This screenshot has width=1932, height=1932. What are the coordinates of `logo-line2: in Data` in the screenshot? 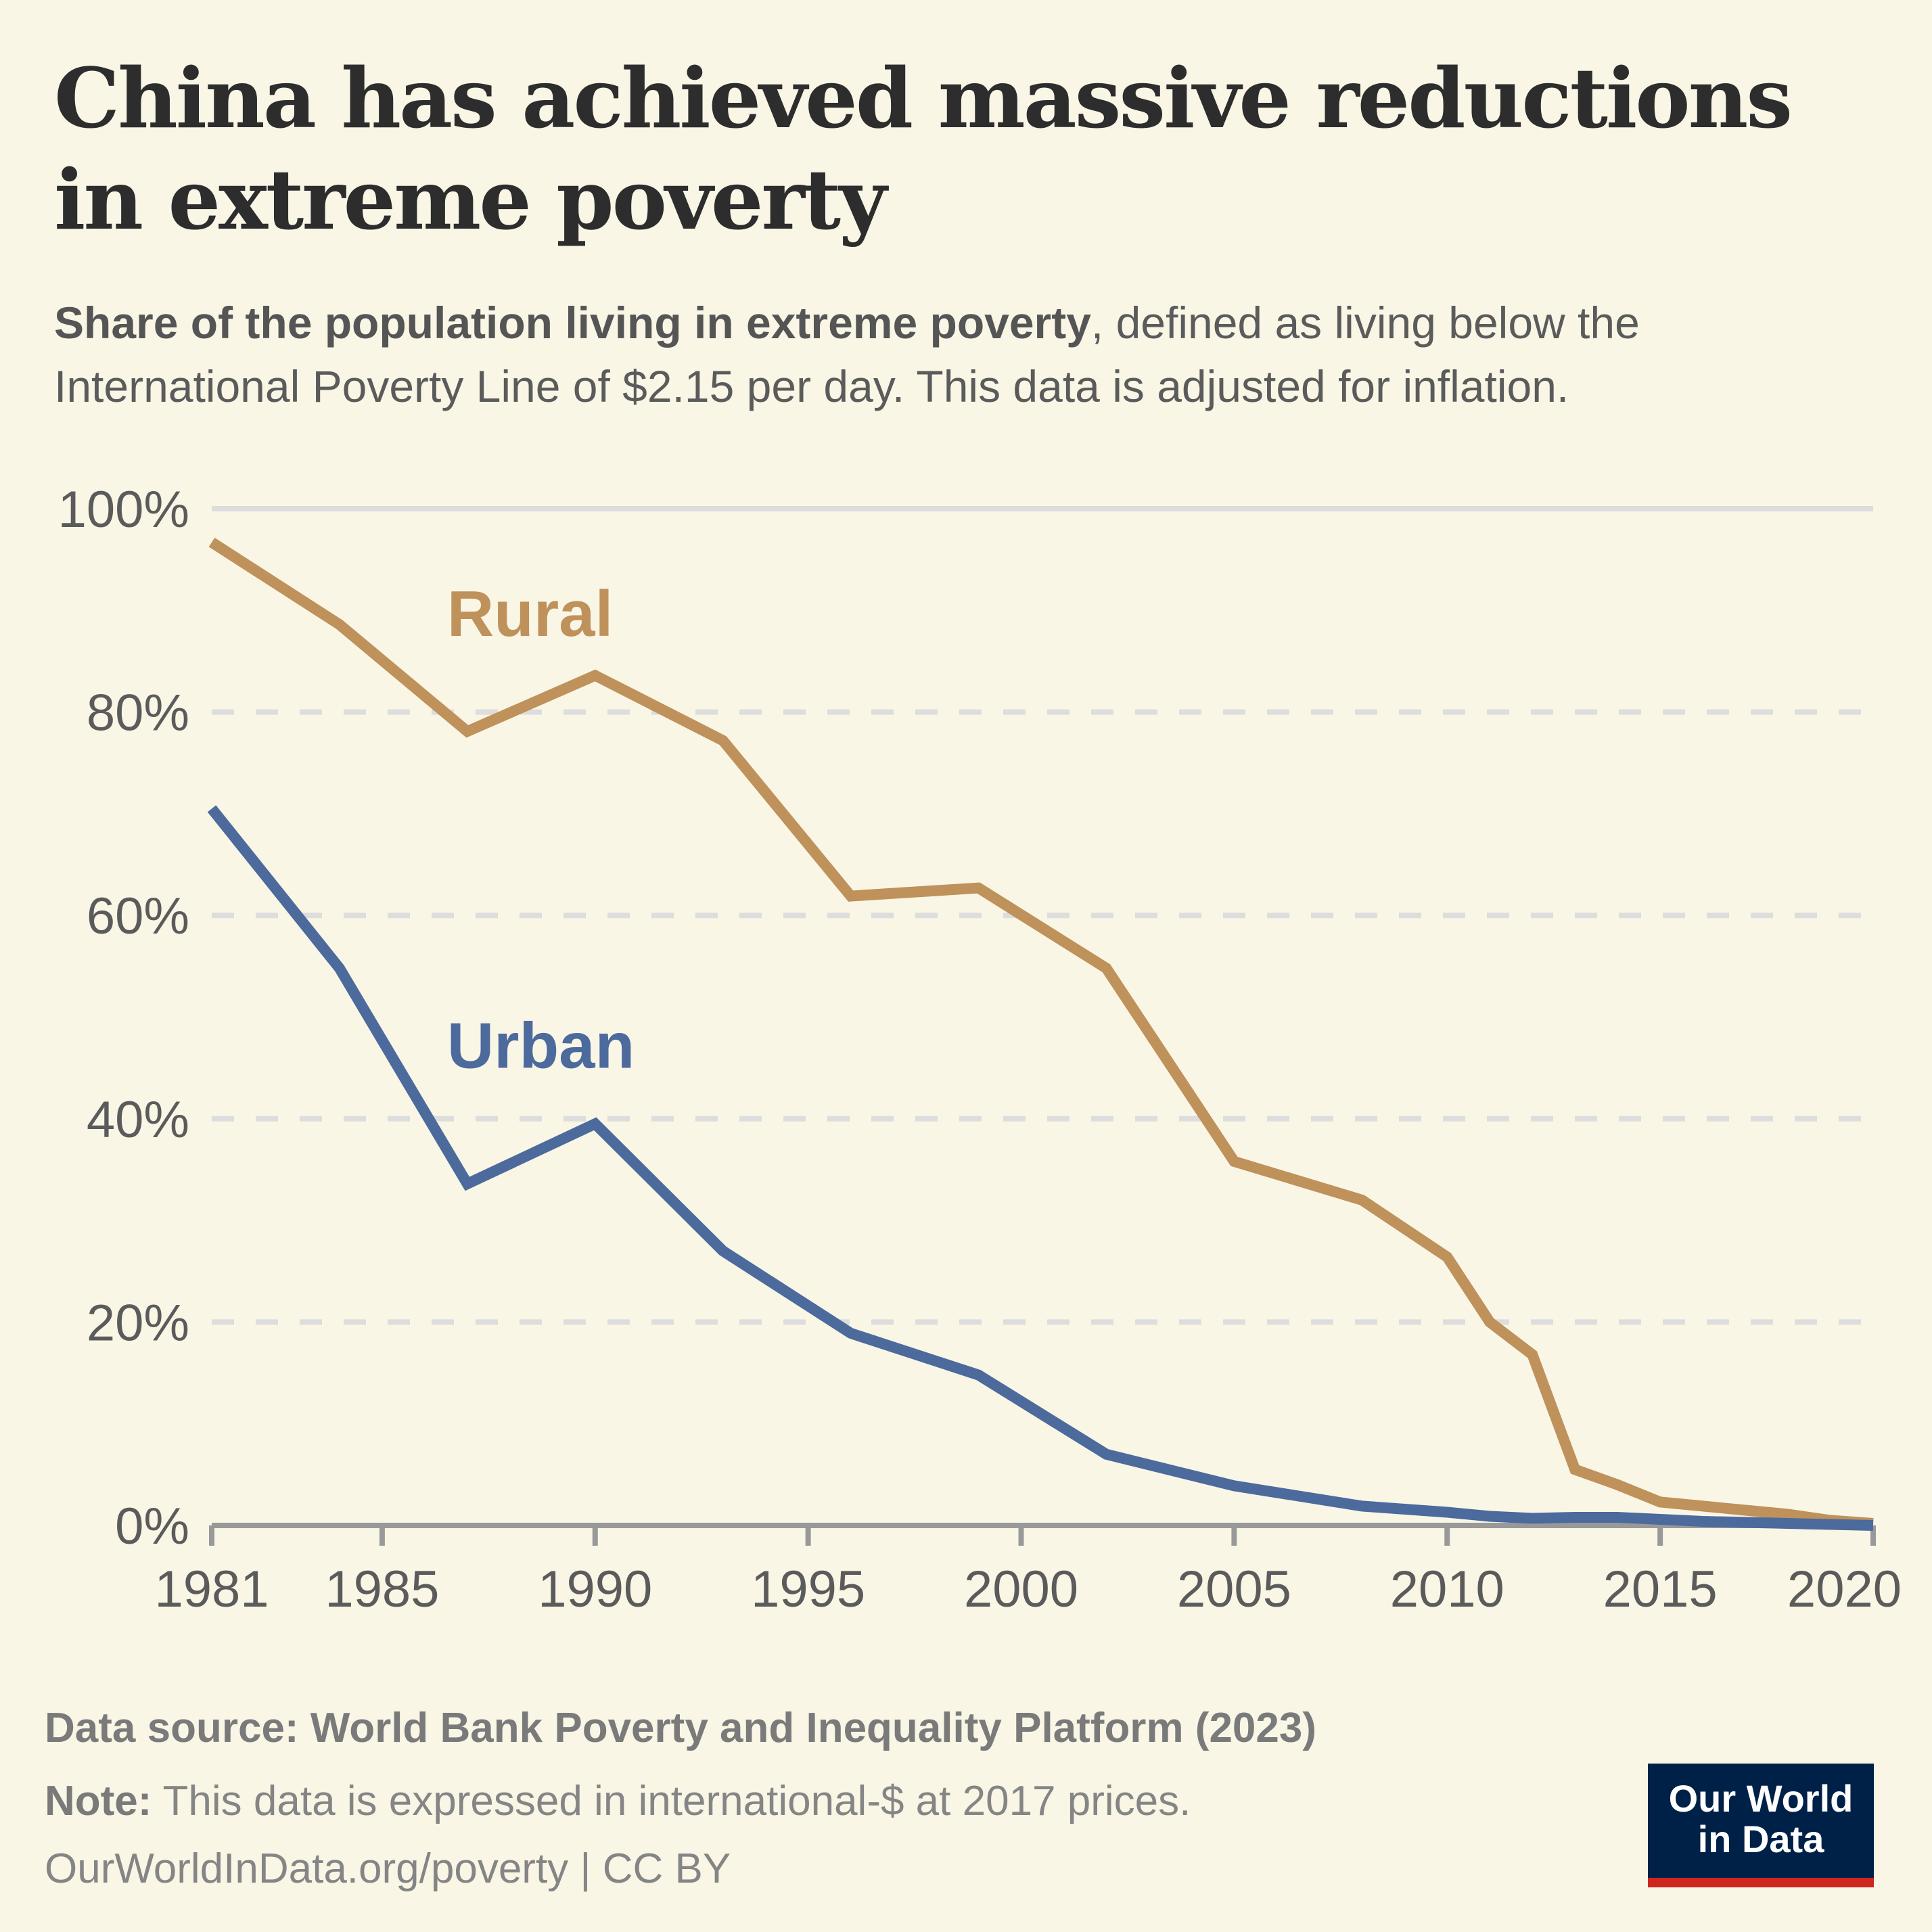 It's located at (1760, 1839).